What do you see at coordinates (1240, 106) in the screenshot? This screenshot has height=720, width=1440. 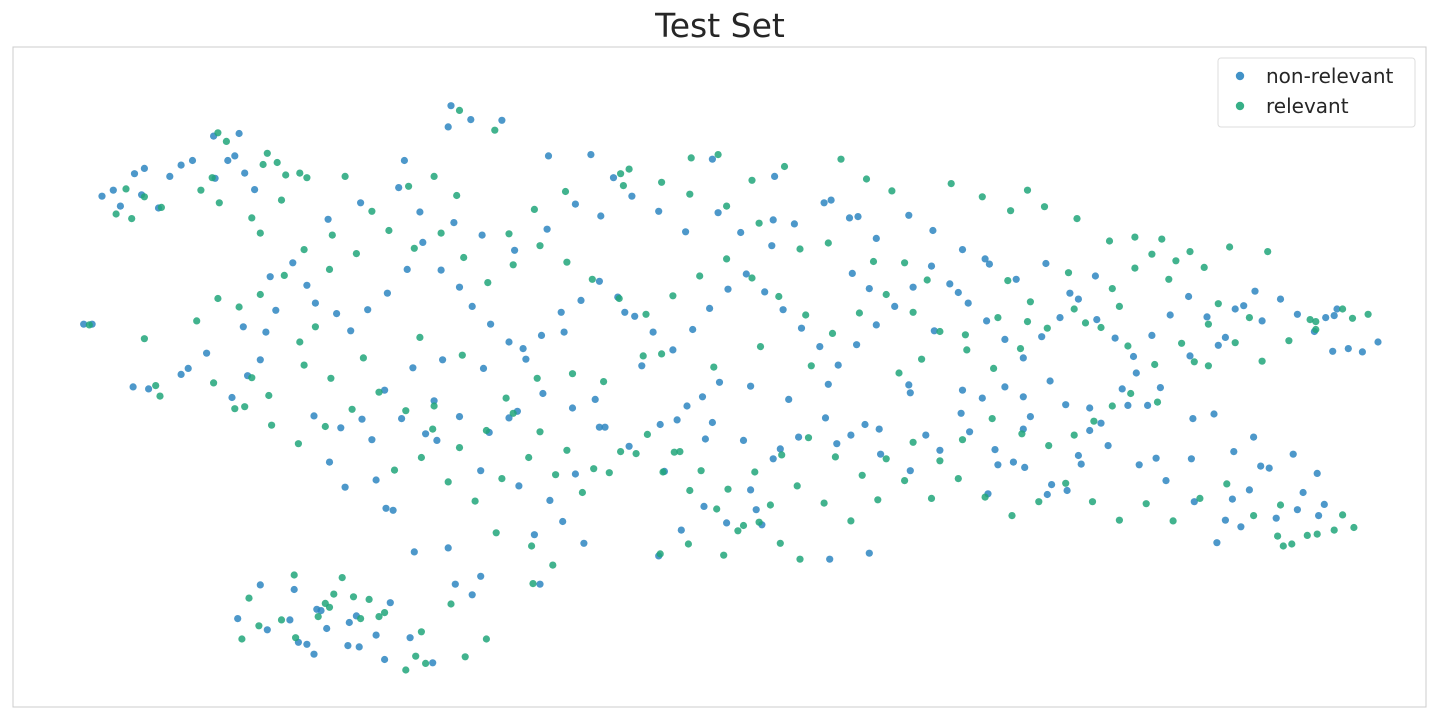 I see `legend-marker-relevant` at bounding box center [1240, 106].